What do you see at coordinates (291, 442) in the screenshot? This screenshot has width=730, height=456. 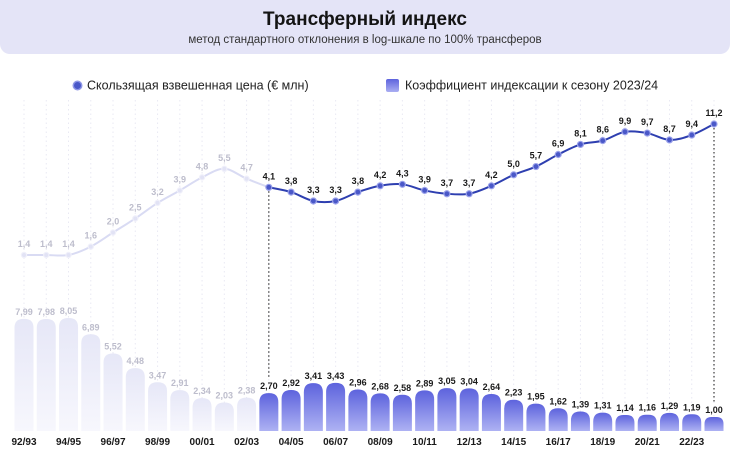 I see `x-tick-label: 04/05` at bounding box center [291, 442].